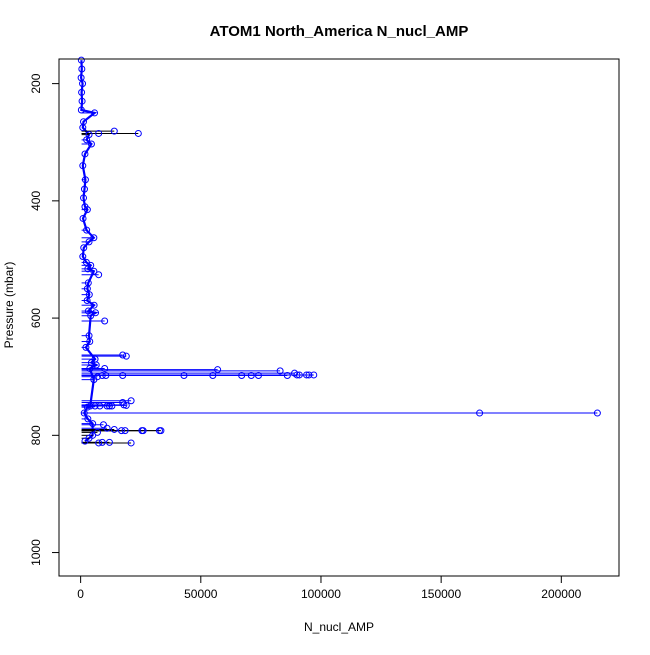  What do you see at coordinates (36, 318) in the screenshot?
I see `y-tick-label: 600` at bounding box center [36, 318].